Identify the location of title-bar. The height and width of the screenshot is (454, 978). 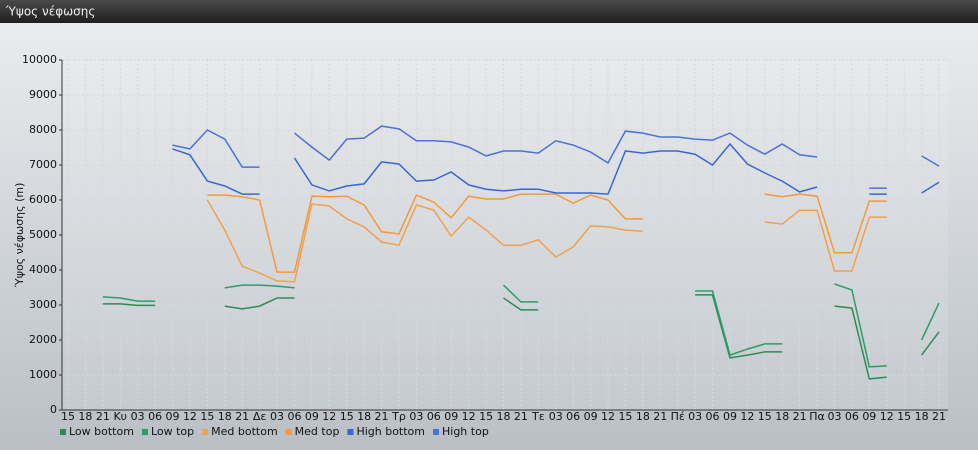
(489, 11).